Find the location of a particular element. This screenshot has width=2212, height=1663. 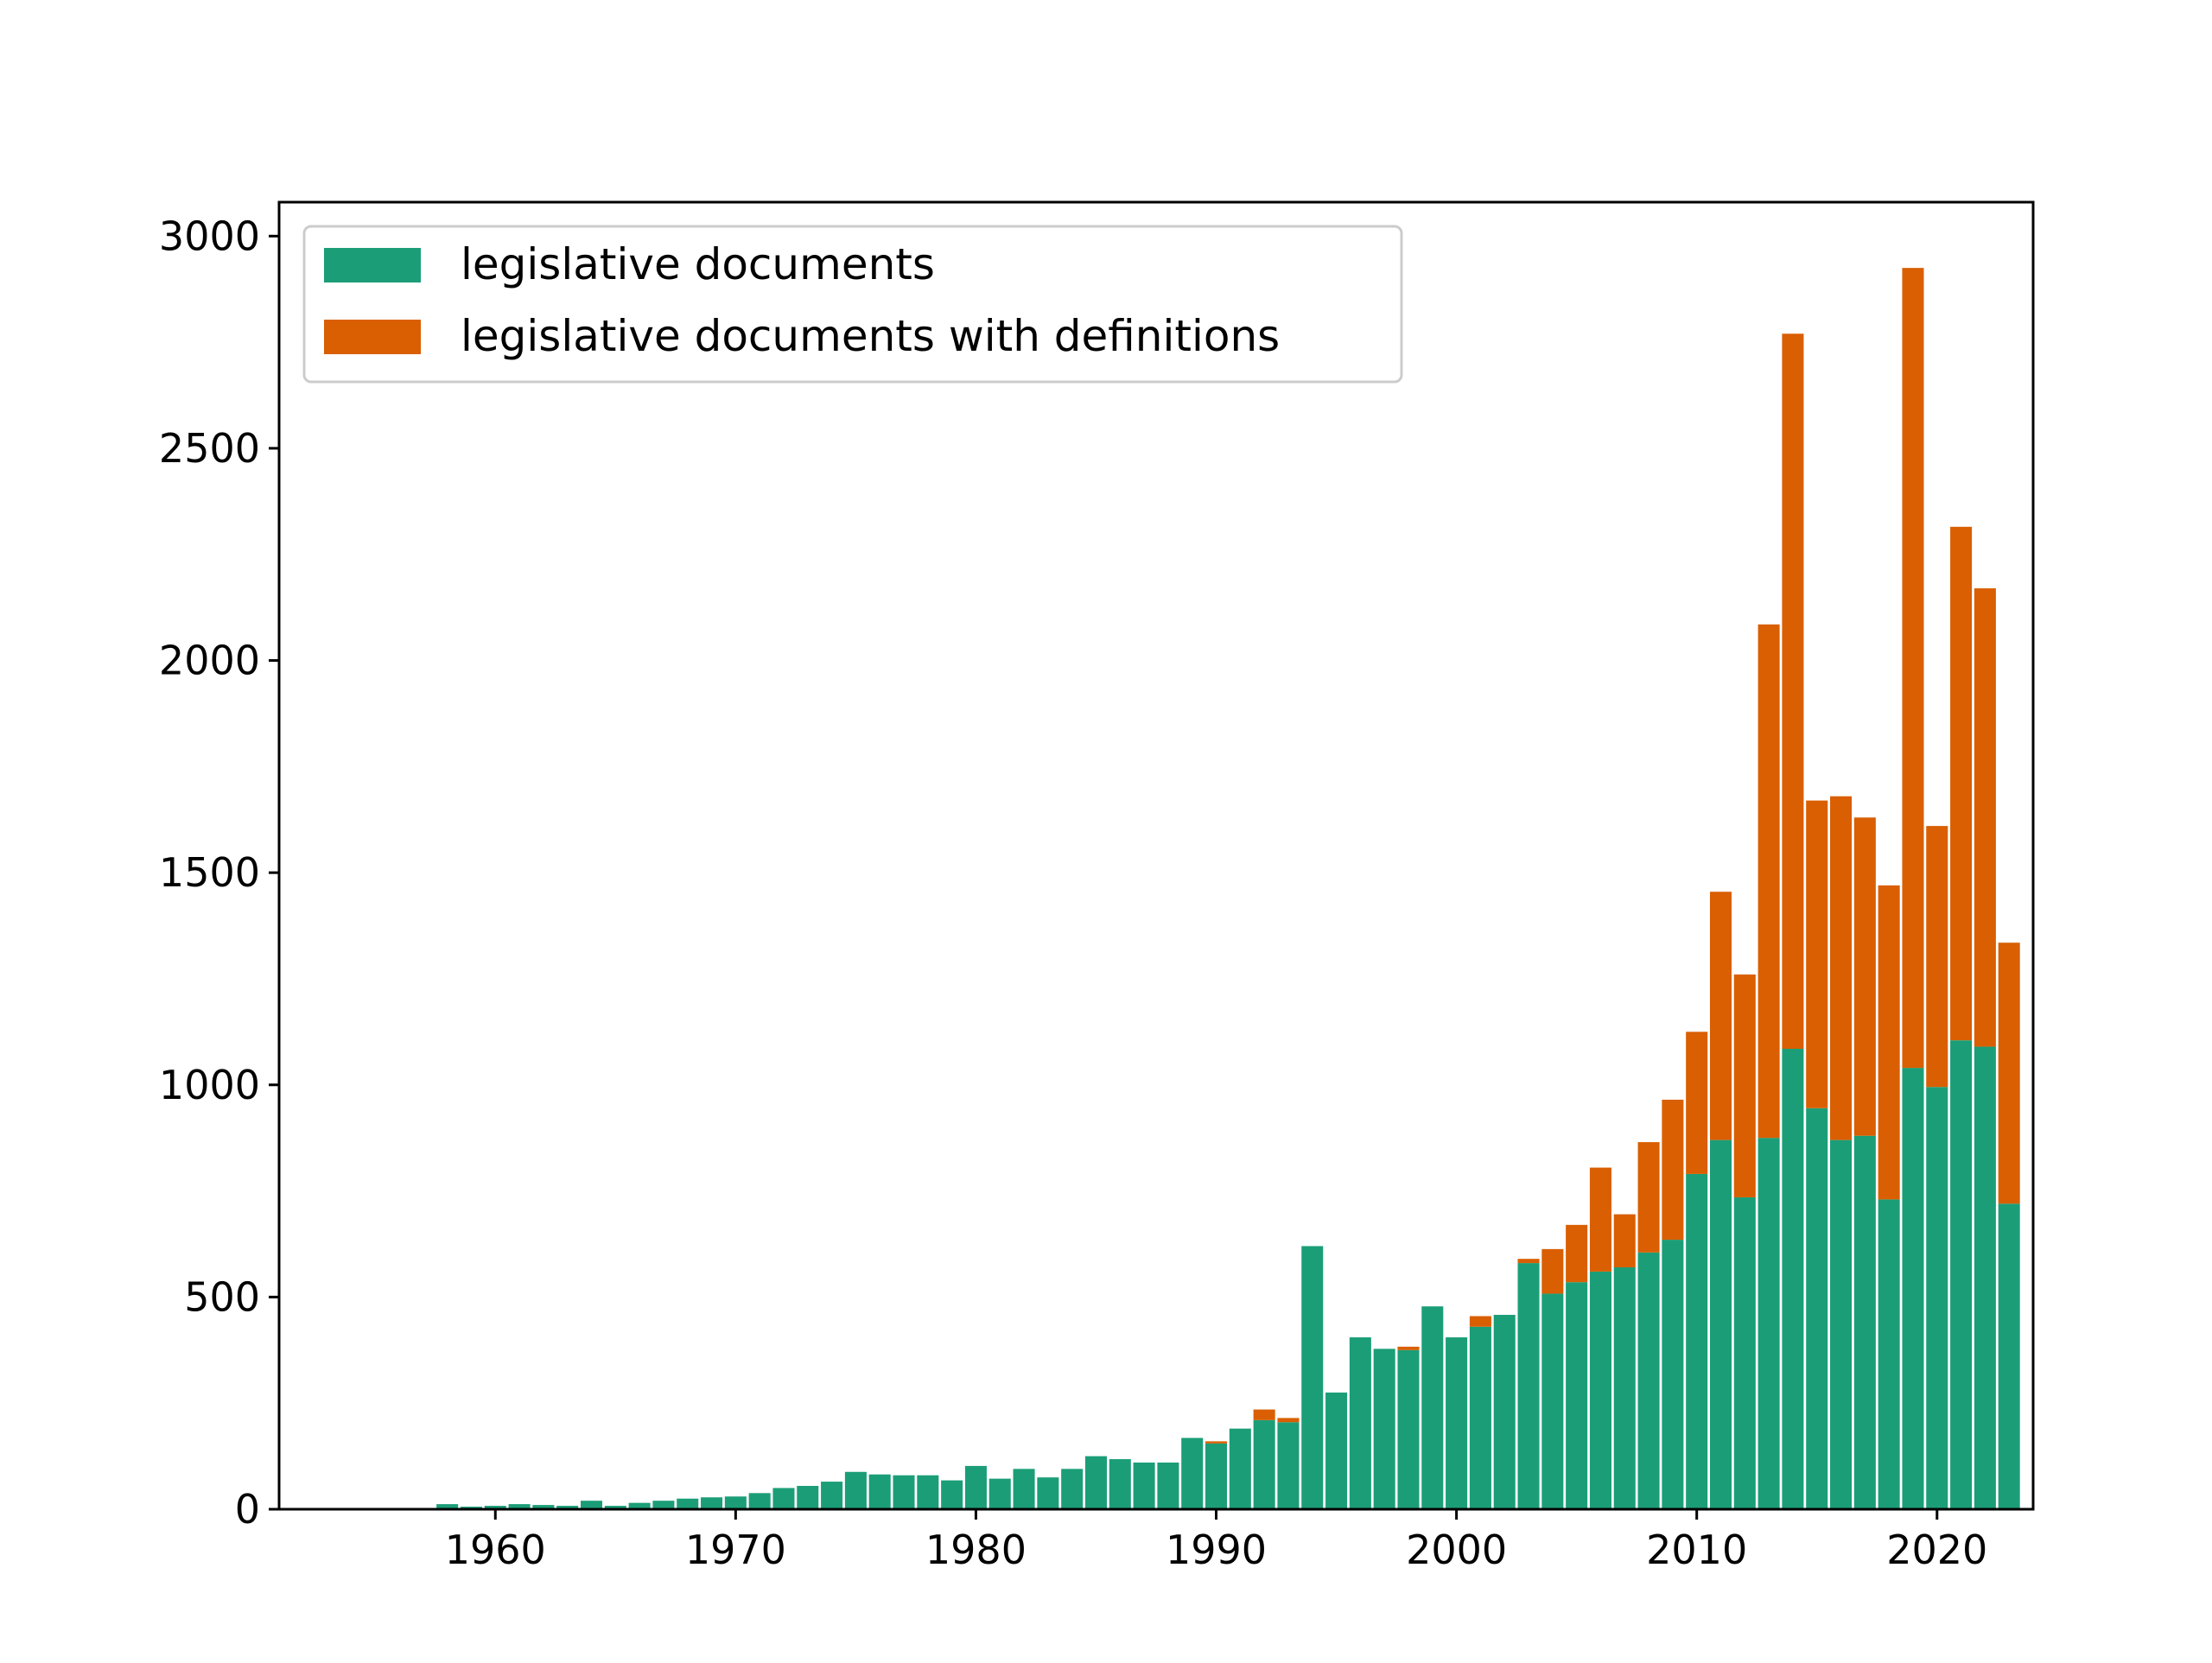

bar-with-definitions-2022 is located at coordinates (1985, 818).